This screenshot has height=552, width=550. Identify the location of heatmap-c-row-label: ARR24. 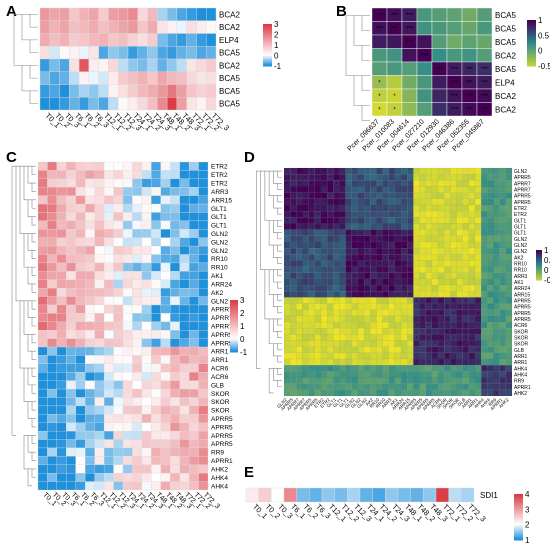
(221, 284).